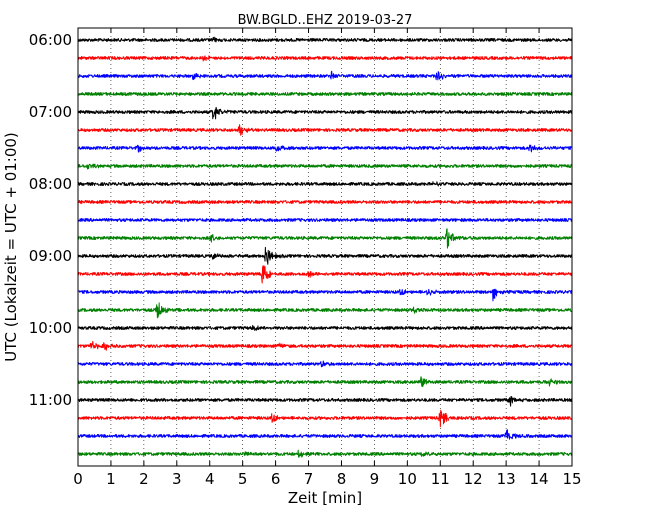 This screenshot has height=520, width=650. Describe the element at coordinates (50, 400) in the screenshot. I see `y-tick-label: 11:00` at that location.